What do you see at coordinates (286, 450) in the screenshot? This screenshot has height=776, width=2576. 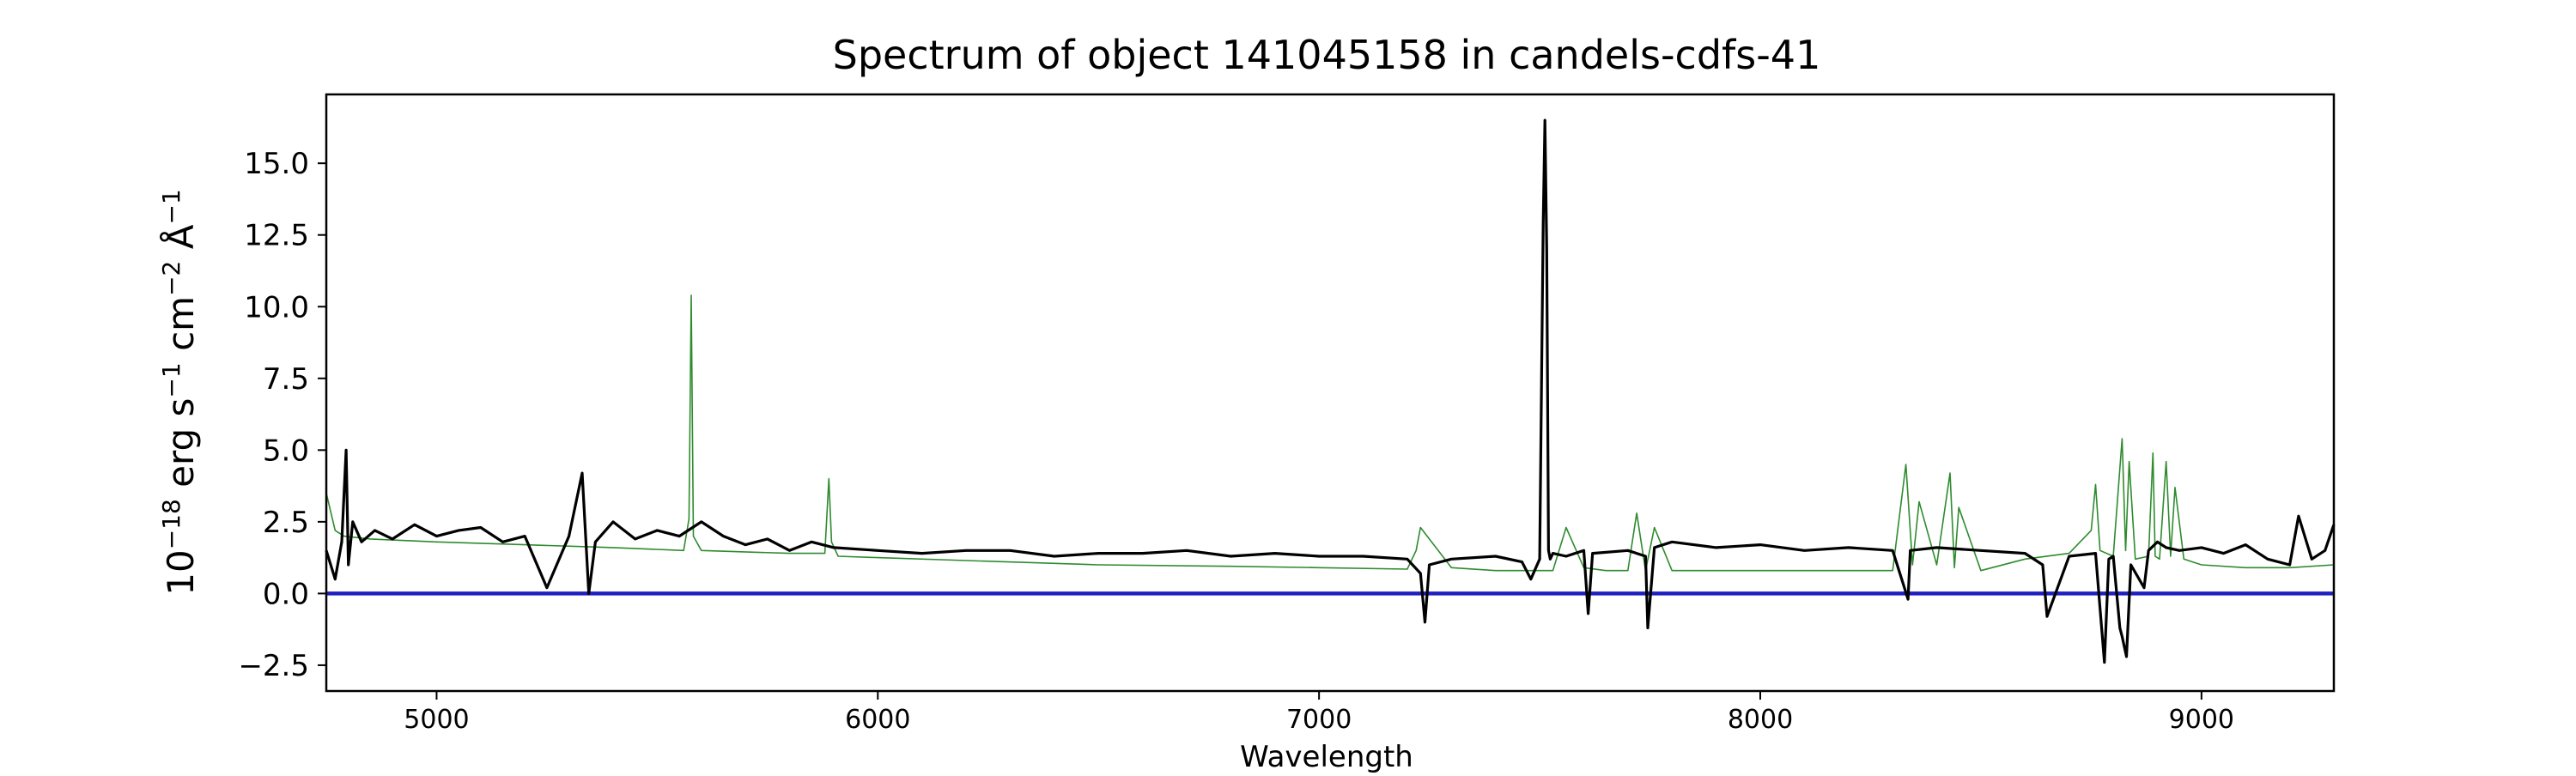 I see `y-tick-label: 5.0` at bounding box center [286, 450].